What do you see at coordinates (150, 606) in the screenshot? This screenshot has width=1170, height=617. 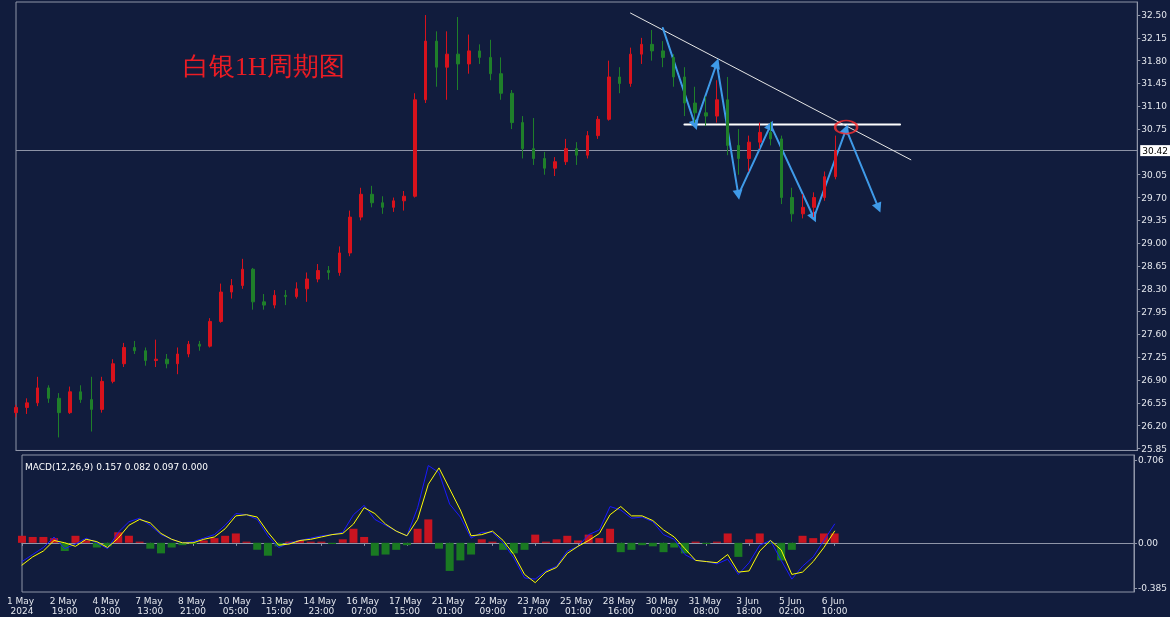 I see `x-tick-label: 7 May 13:00` at bounding box center [150, 606].